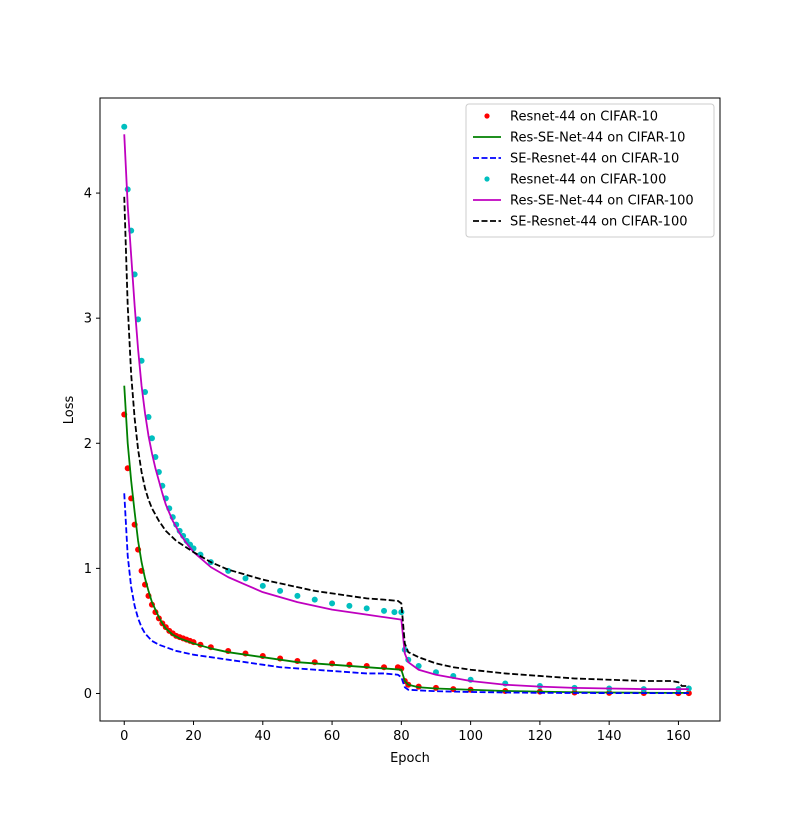 Image resolution: width=800 pixels, height=815 pixels. I want to click on x-tick-label: 20, so click(193, 736).